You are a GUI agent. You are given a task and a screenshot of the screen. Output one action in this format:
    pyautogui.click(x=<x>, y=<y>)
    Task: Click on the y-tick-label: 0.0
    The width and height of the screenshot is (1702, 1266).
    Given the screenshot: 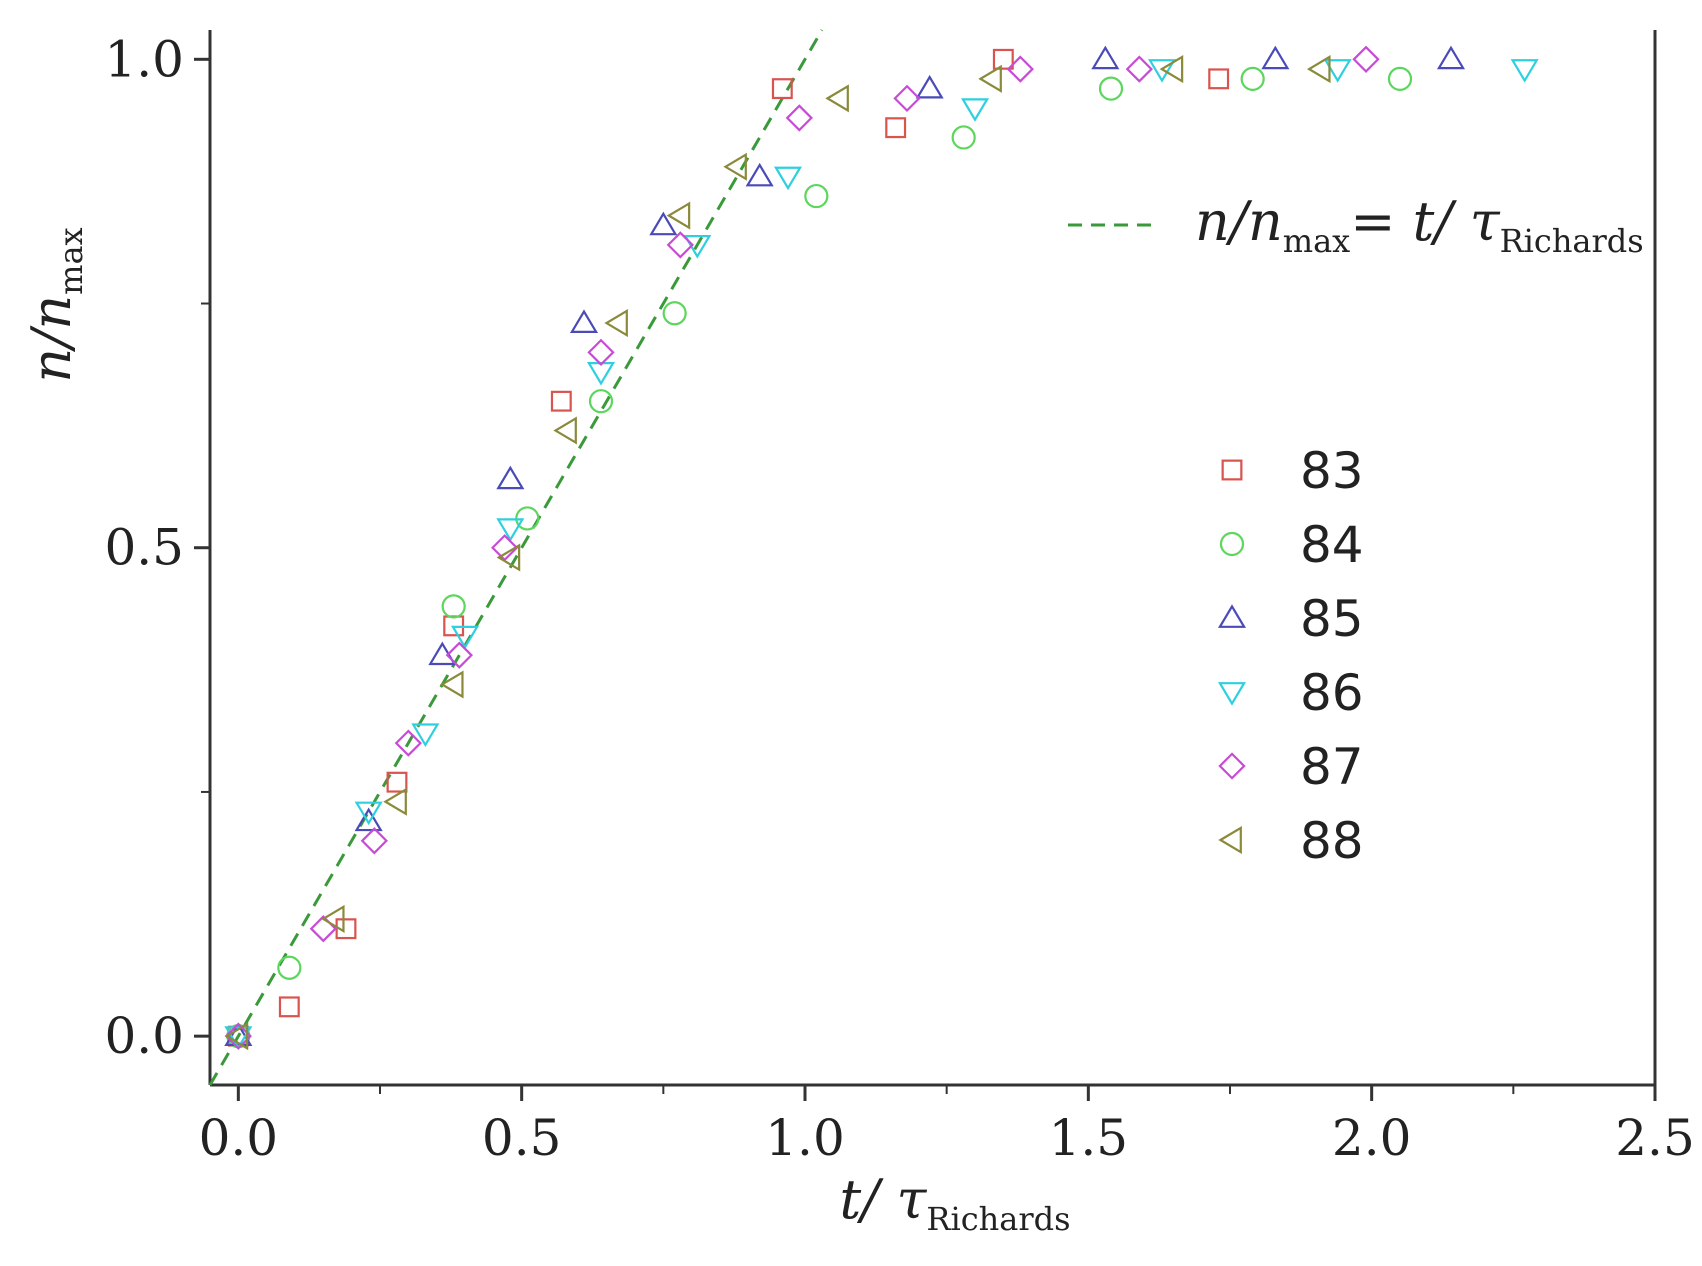 What is the action you would take?
    pyautogui.click(x=144, y=1036)
    